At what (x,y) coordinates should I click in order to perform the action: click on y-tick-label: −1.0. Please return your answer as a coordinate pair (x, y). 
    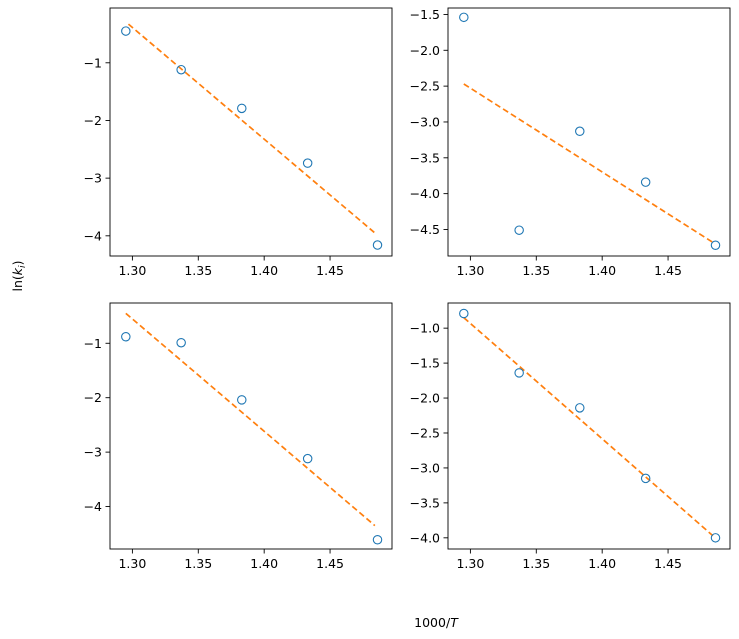
    Looking at the image, I should click on (425, 328).